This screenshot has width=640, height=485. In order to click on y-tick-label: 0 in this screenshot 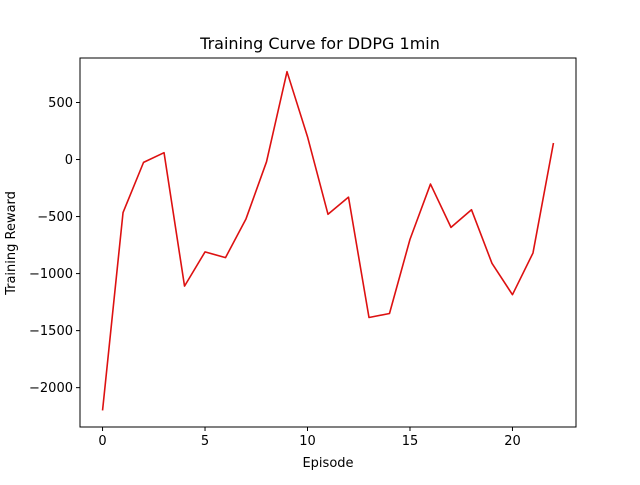, I will do `click(69, 160)`.